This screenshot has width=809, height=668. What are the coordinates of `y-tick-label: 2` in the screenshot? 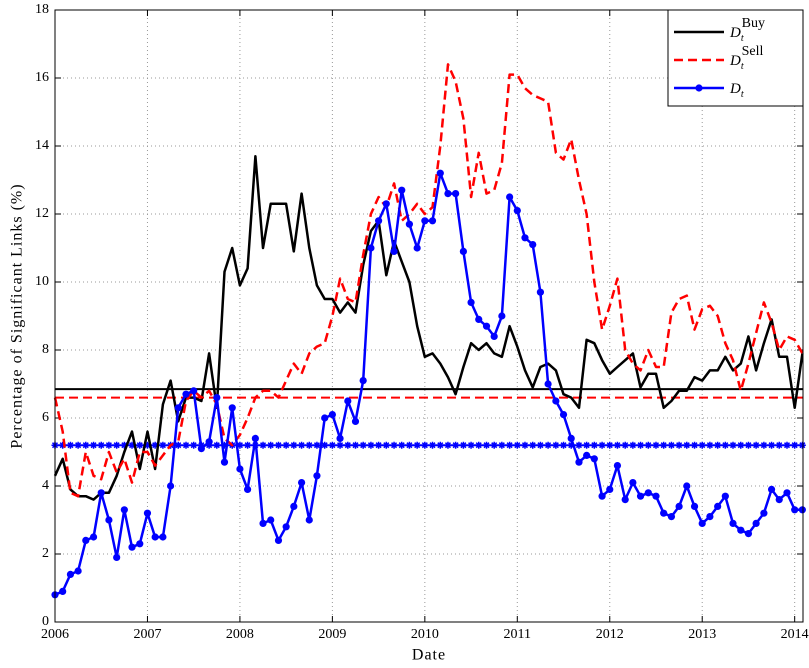 It's located at (45, 553).